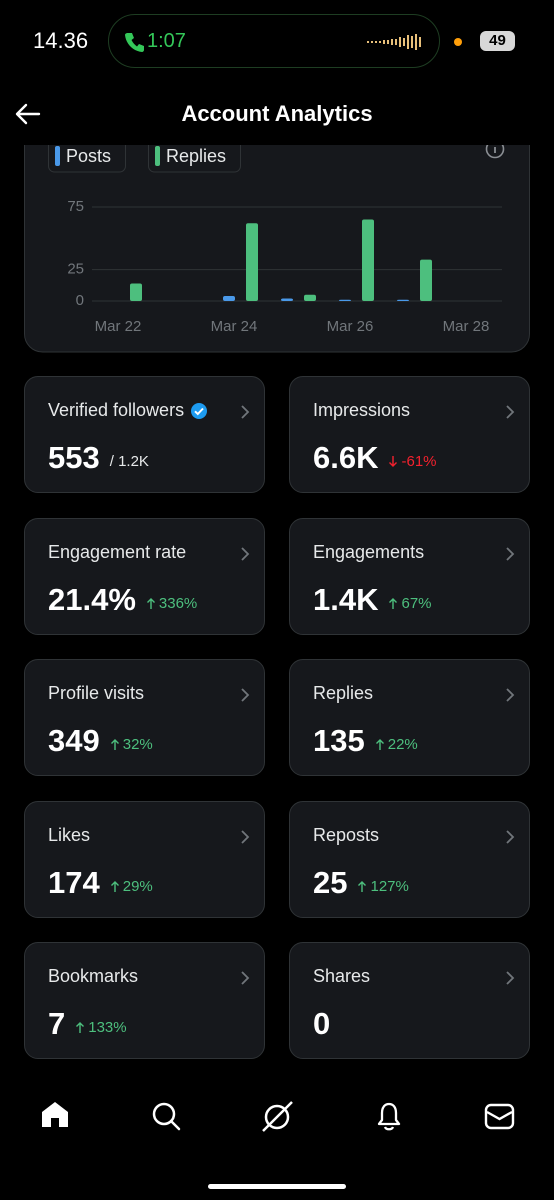  What do you see at coordinates (368, 552) in the screenshot?
I see `metric-label: Engagements` at bounding box center [368, 552].